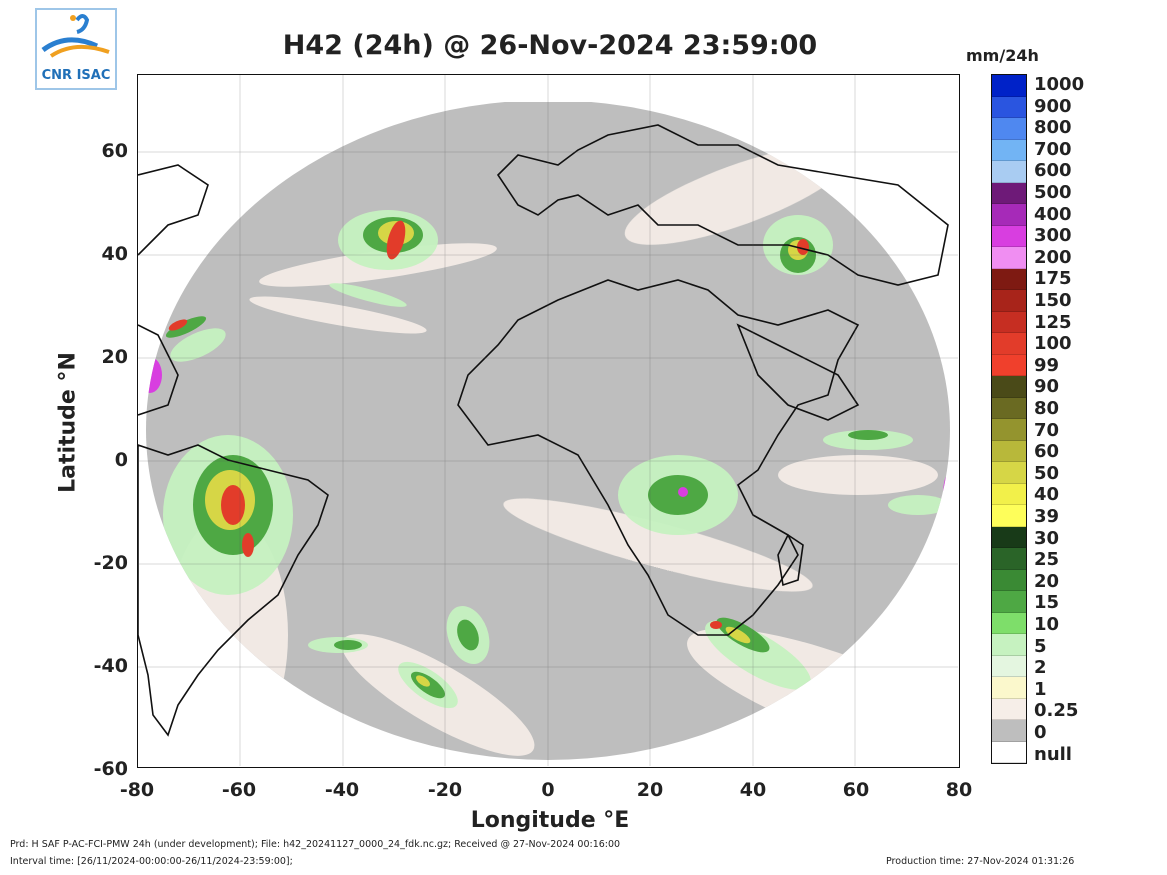  What do you see at coordinates (1053, 171) in the screenshot?
I see `colorbar-label: 600` at bounding box center [1053, 171].